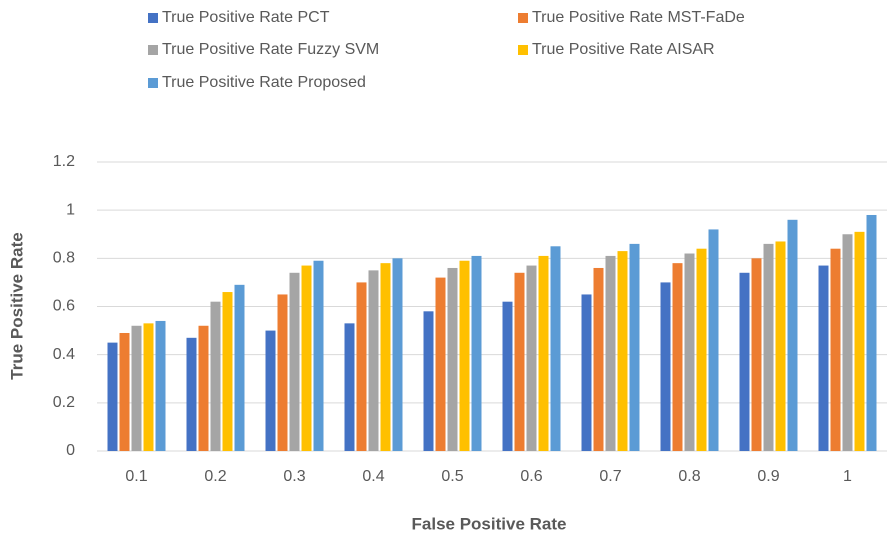  I want to click on x-tick-label: 1, so click(847, 476).